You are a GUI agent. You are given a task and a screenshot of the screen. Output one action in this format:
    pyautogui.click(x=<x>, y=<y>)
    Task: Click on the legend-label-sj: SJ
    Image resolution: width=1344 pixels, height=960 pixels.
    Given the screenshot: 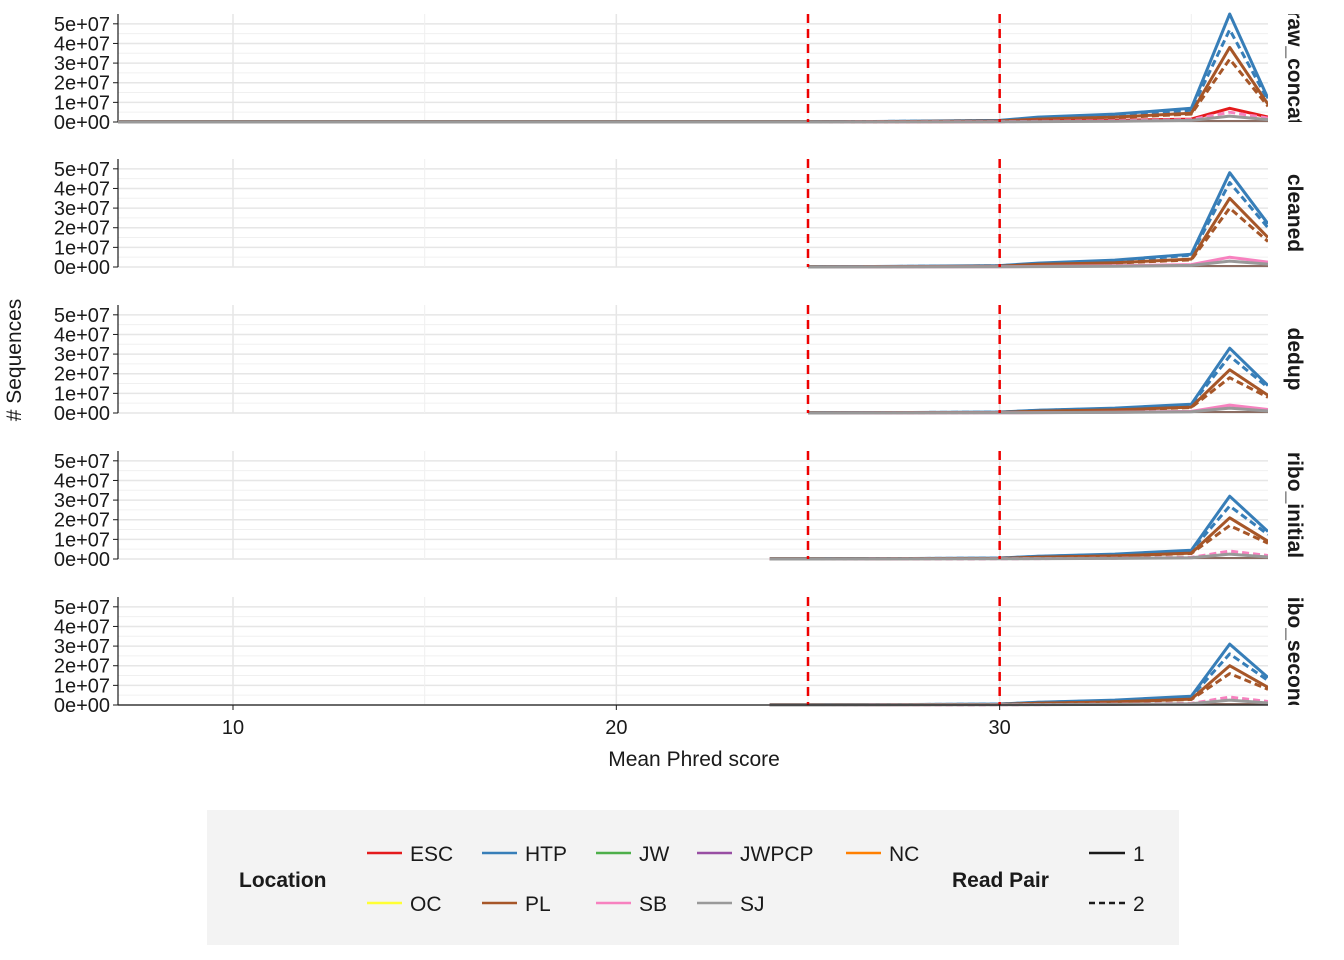 What is the action you would take?
    pyautogui.click(x=752, y=904)
    